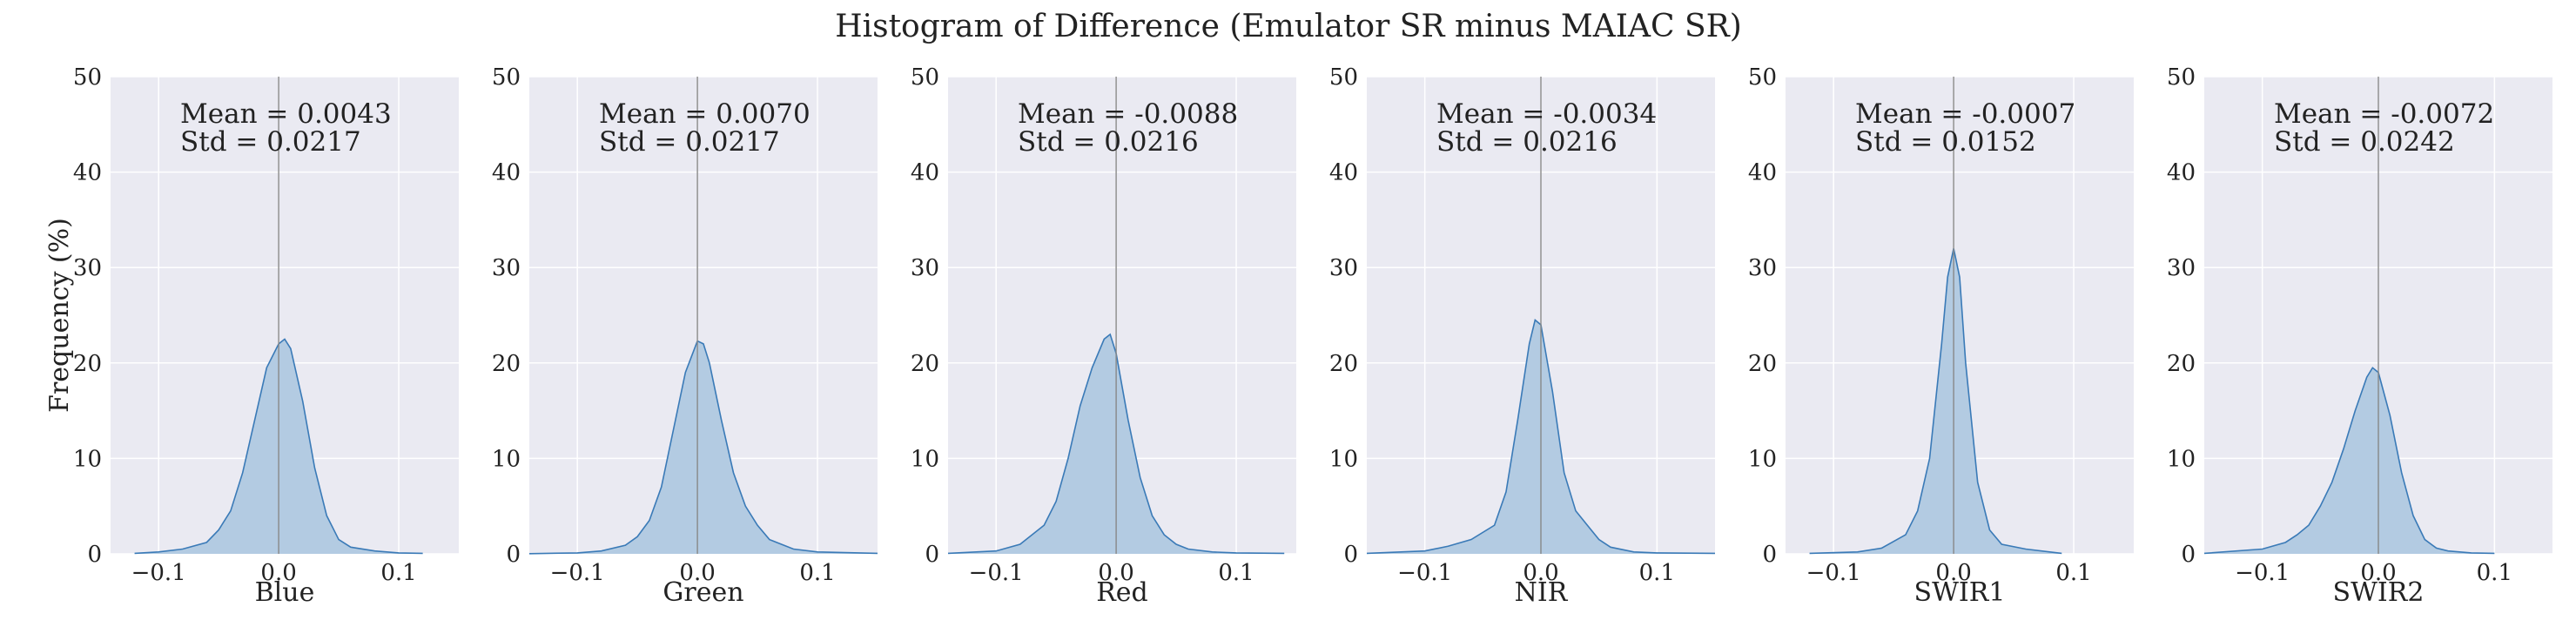  What do you see at coordinates (1122, 592) in the screenshot?
I see `x-axis-label: Red` at bounding box center [1122, 592].